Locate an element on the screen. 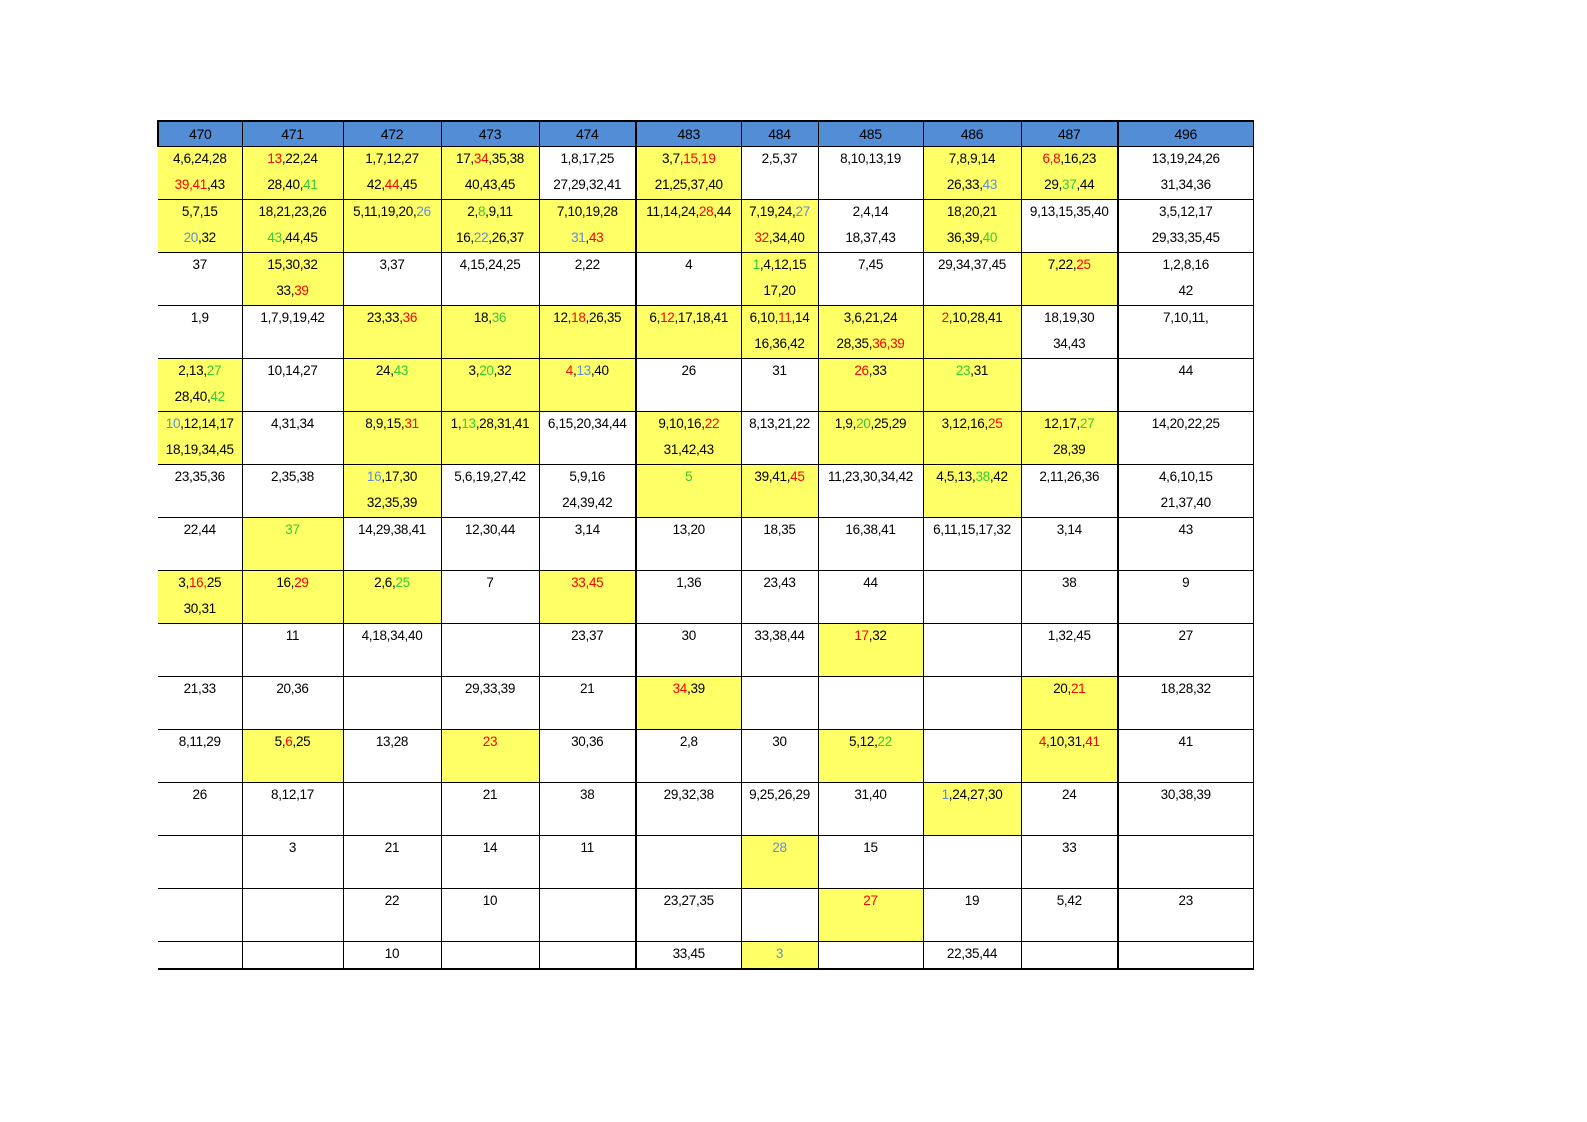 This screenshot has width=1587, height=1122. grid-cell: 7,10,11, is located at coordinates (1185, 332).